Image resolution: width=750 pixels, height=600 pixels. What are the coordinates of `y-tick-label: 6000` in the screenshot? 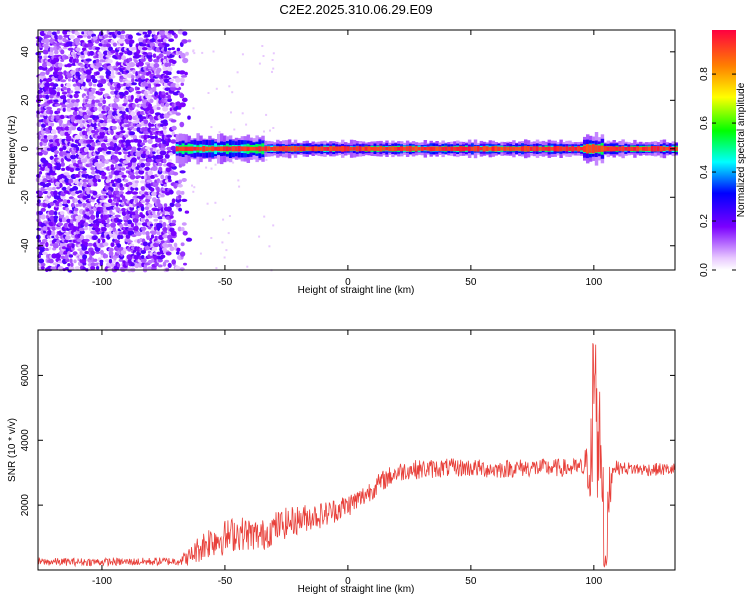 It's located at (25, 375).